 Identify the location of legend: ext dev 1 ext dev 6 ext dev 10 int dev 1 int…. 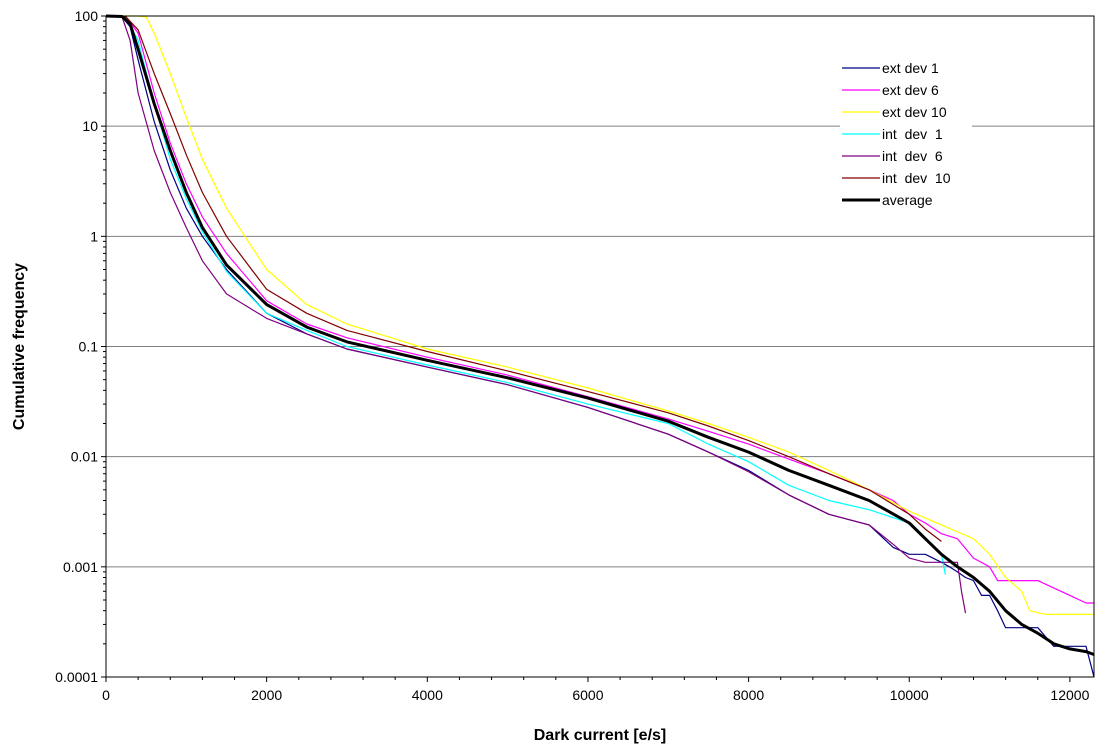
(906, 136).